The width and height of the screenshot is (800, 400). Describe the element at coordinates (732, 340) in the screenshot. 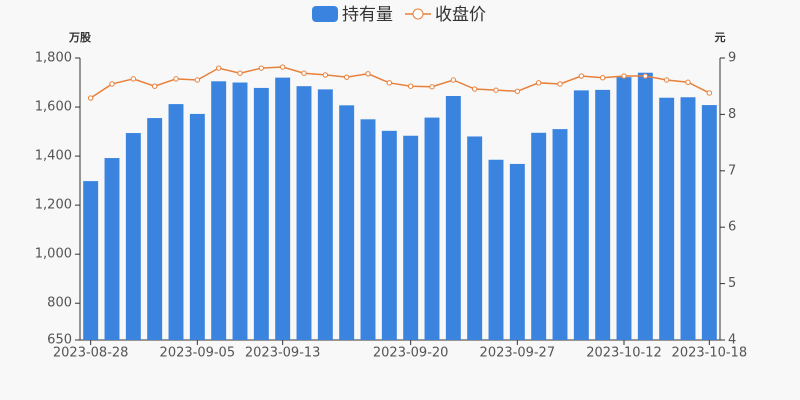

I see `y2-tick-label: 4` at that location.